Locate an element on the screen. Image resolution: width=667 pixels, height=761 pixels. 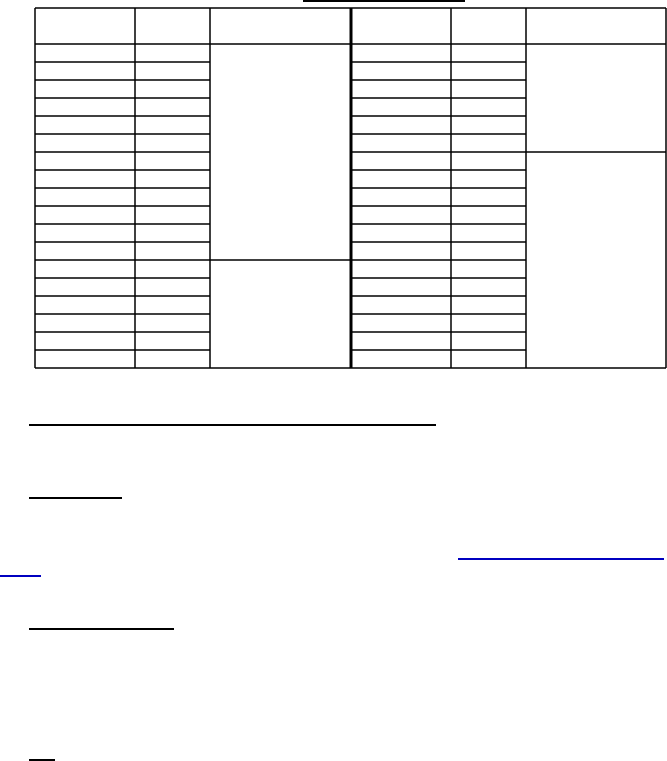
table-title-underline is located at coordinates (384, 1).